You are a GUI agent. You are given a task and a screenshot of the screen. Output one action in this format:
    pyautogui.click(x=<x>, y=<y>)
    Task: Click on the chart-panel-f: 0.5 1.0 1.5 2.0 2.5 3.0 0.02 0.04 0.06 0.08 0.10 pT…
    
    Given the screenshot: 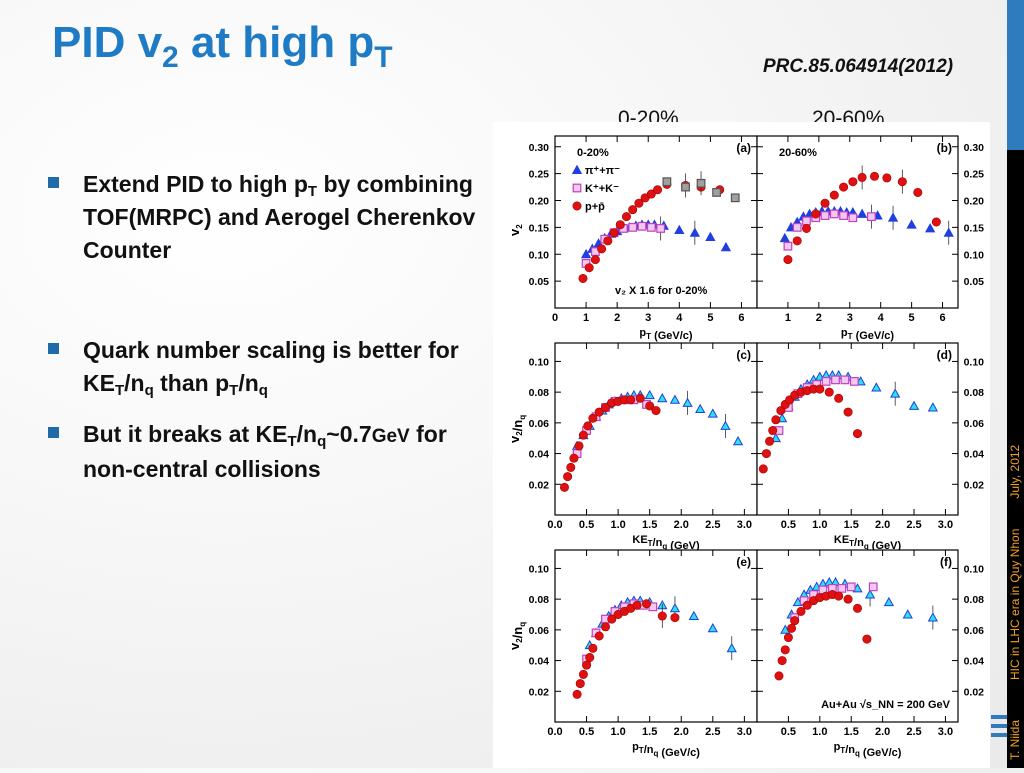 What is the action you would take?
    pyautogui.click(x=870, y=654)
    